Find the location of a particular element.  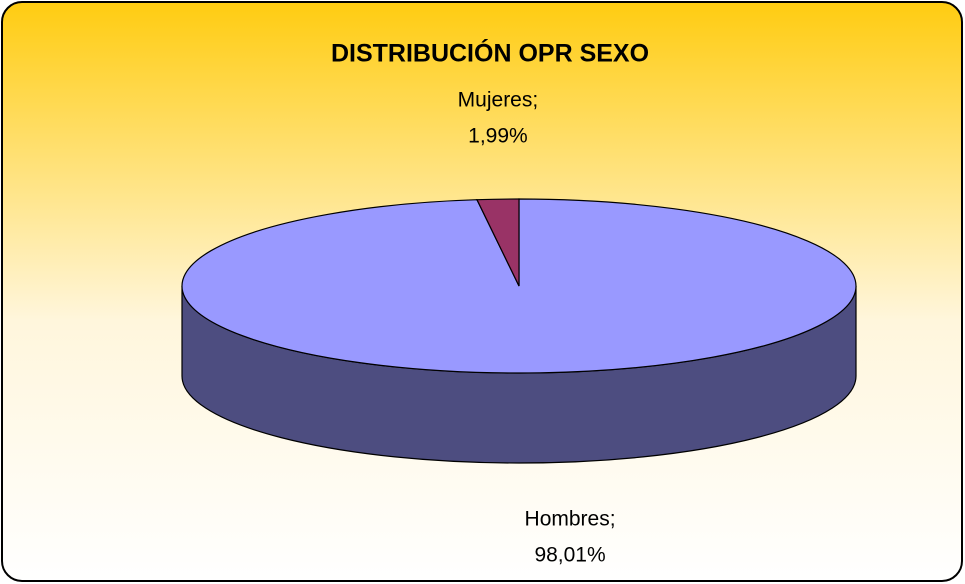

data-label-name: Mujeres; is located at coordinates (498, 100).